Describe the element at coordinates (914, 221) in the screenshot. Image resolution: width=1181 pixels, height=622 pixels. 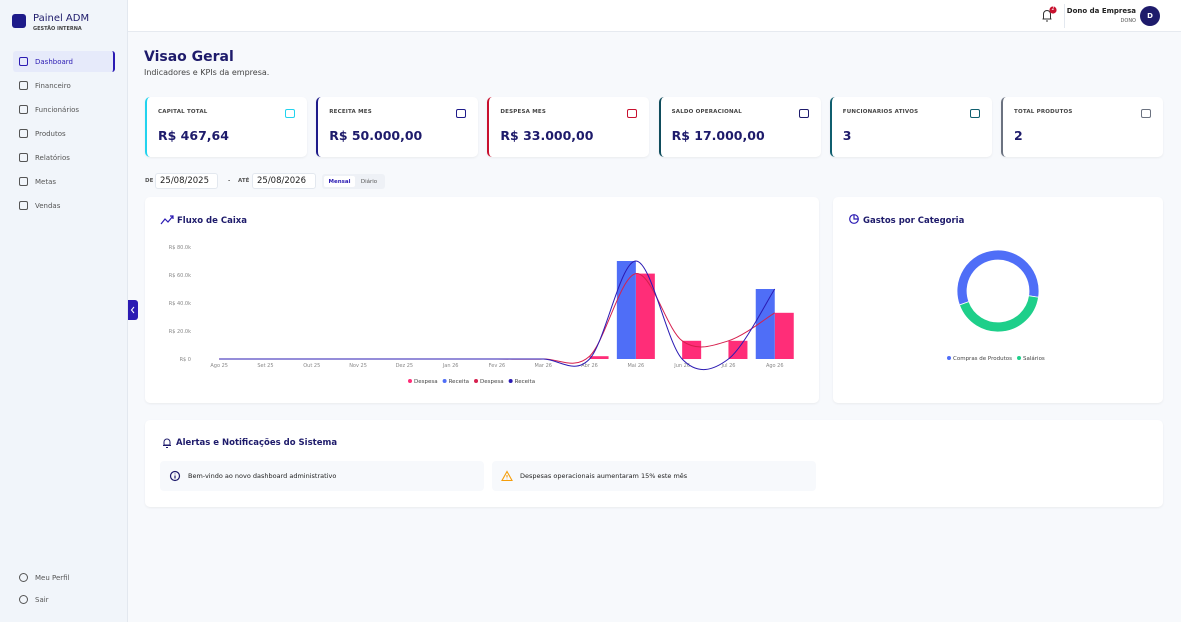
I see `chart-title: Gastos por Categoria` at that location.